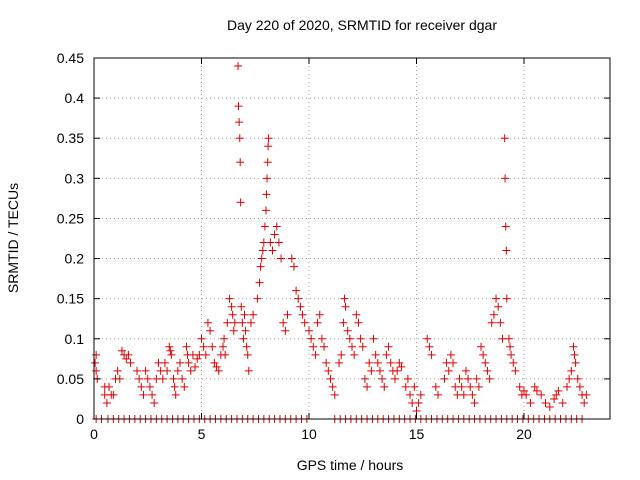 This screenshot has width=640, height=480. I want to click on y-tick-label: 0.1, so click(75, 339).